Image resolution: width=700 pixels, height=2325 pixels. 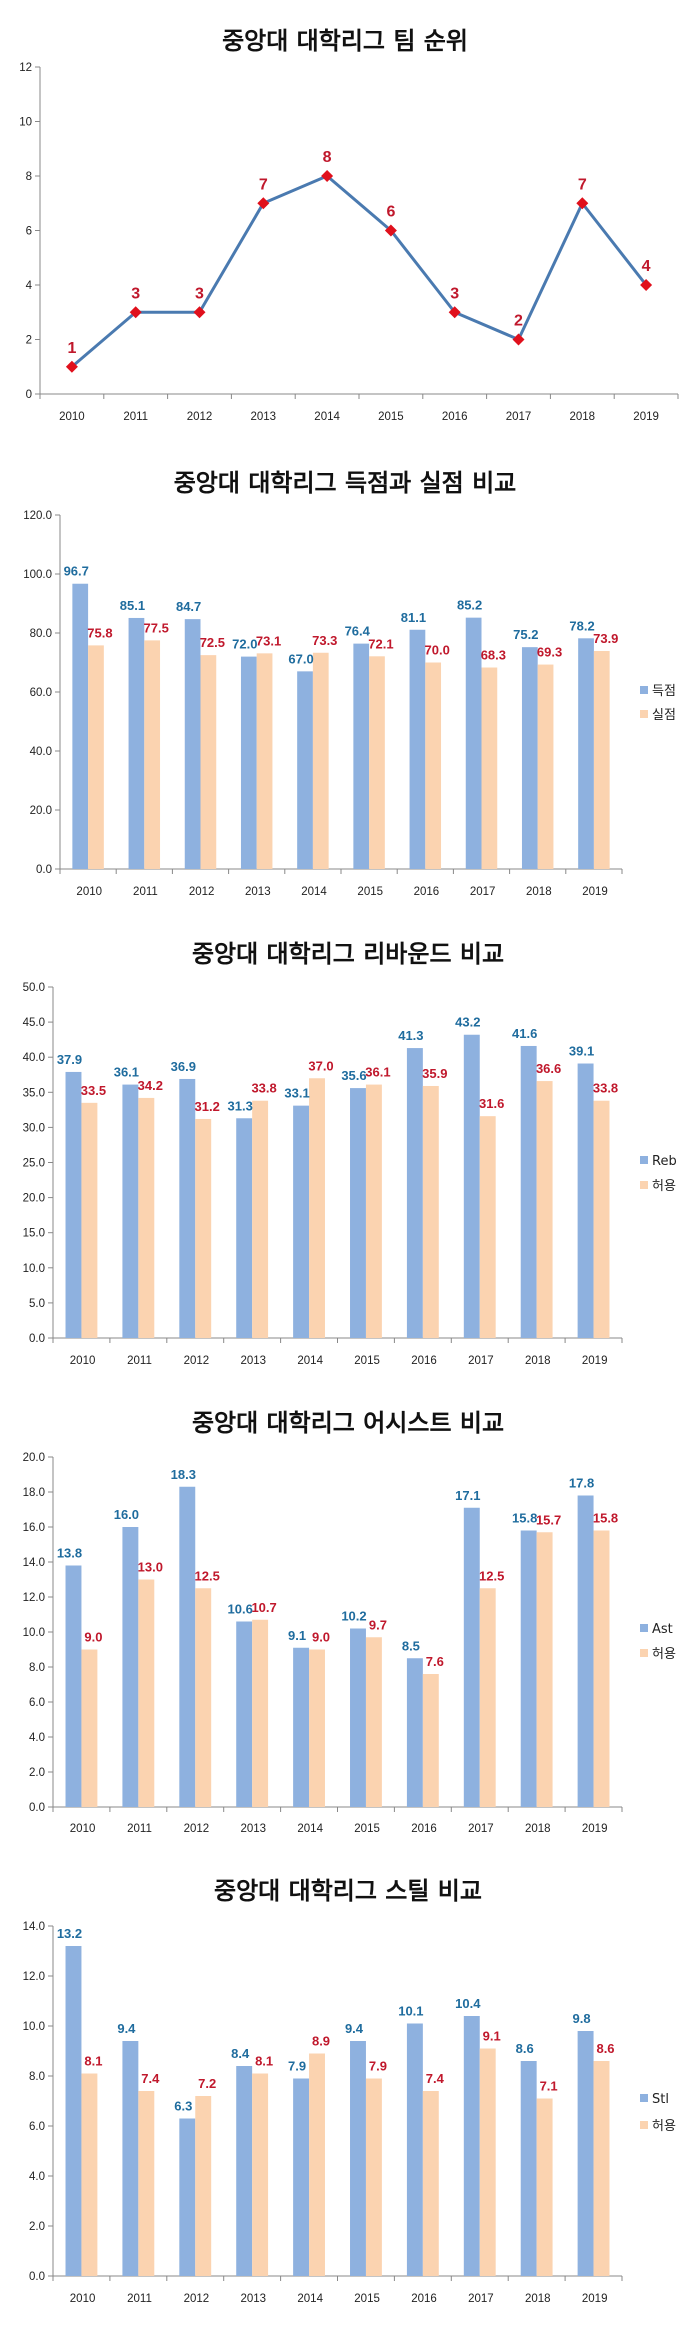 I want to click on bar-secondary-label: 70.0, so click(x=437, y=650).